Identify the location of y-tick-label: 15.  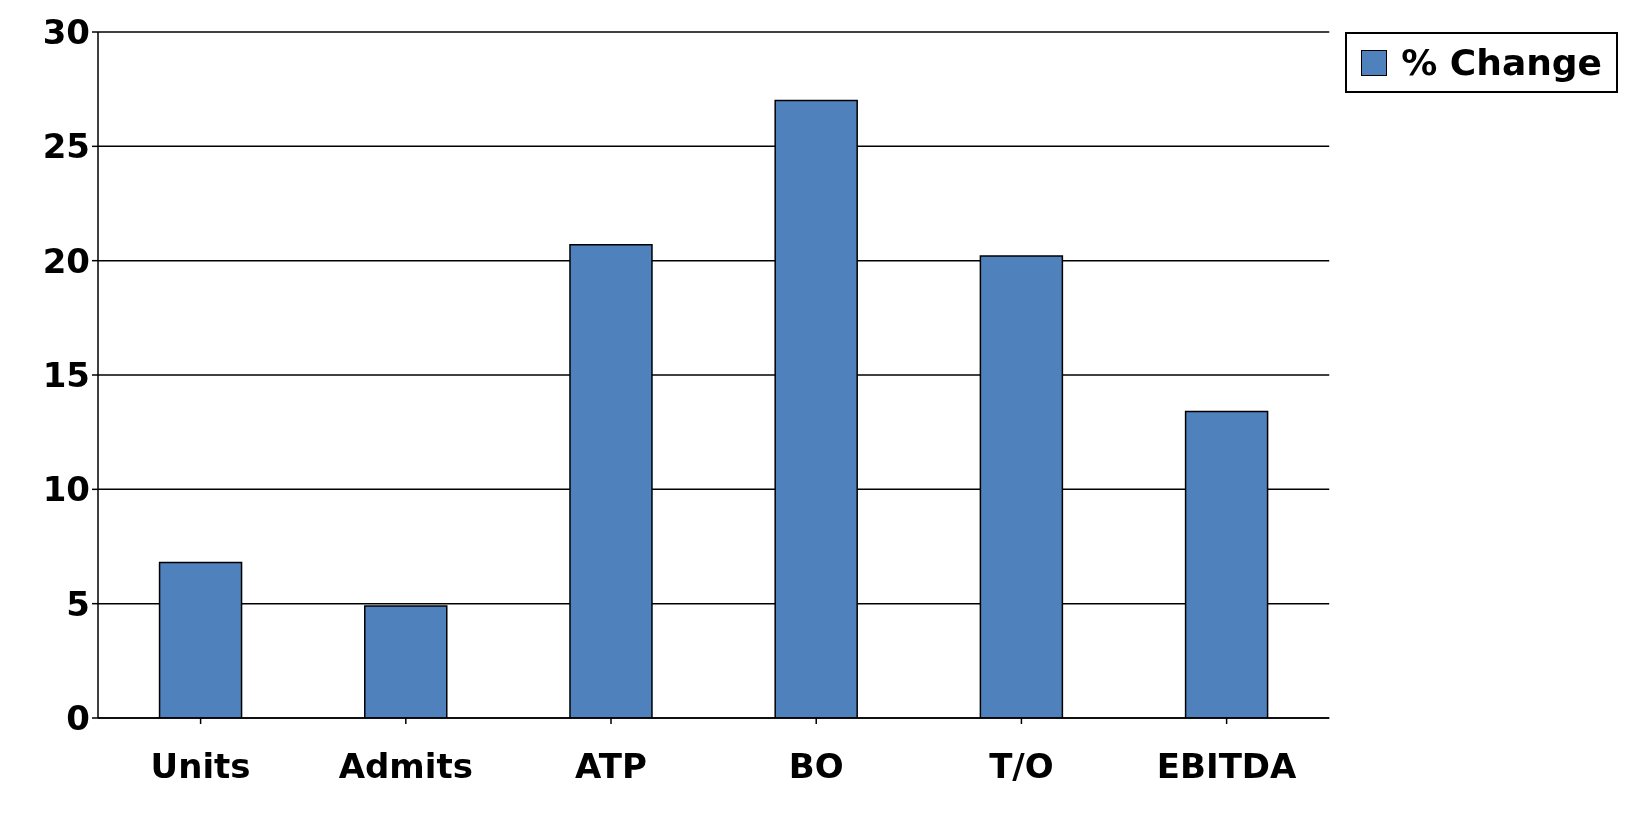
(66, 375).